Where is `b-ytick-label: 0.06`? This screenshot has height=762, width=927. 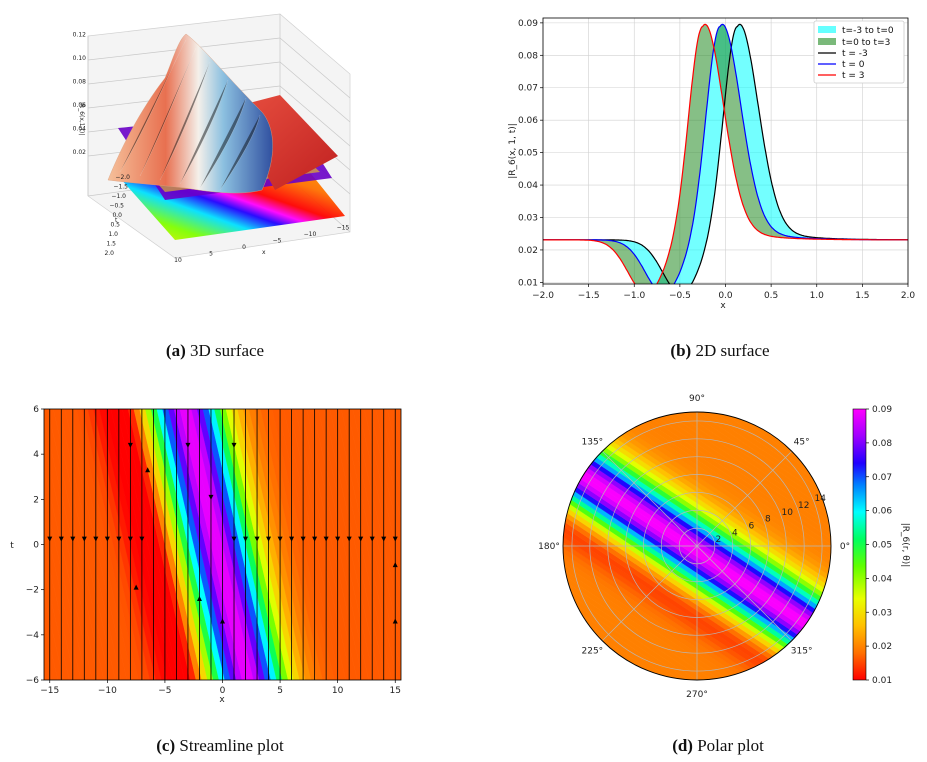
b-ytick-label: 0.06 is located at coordinates (528, 121).